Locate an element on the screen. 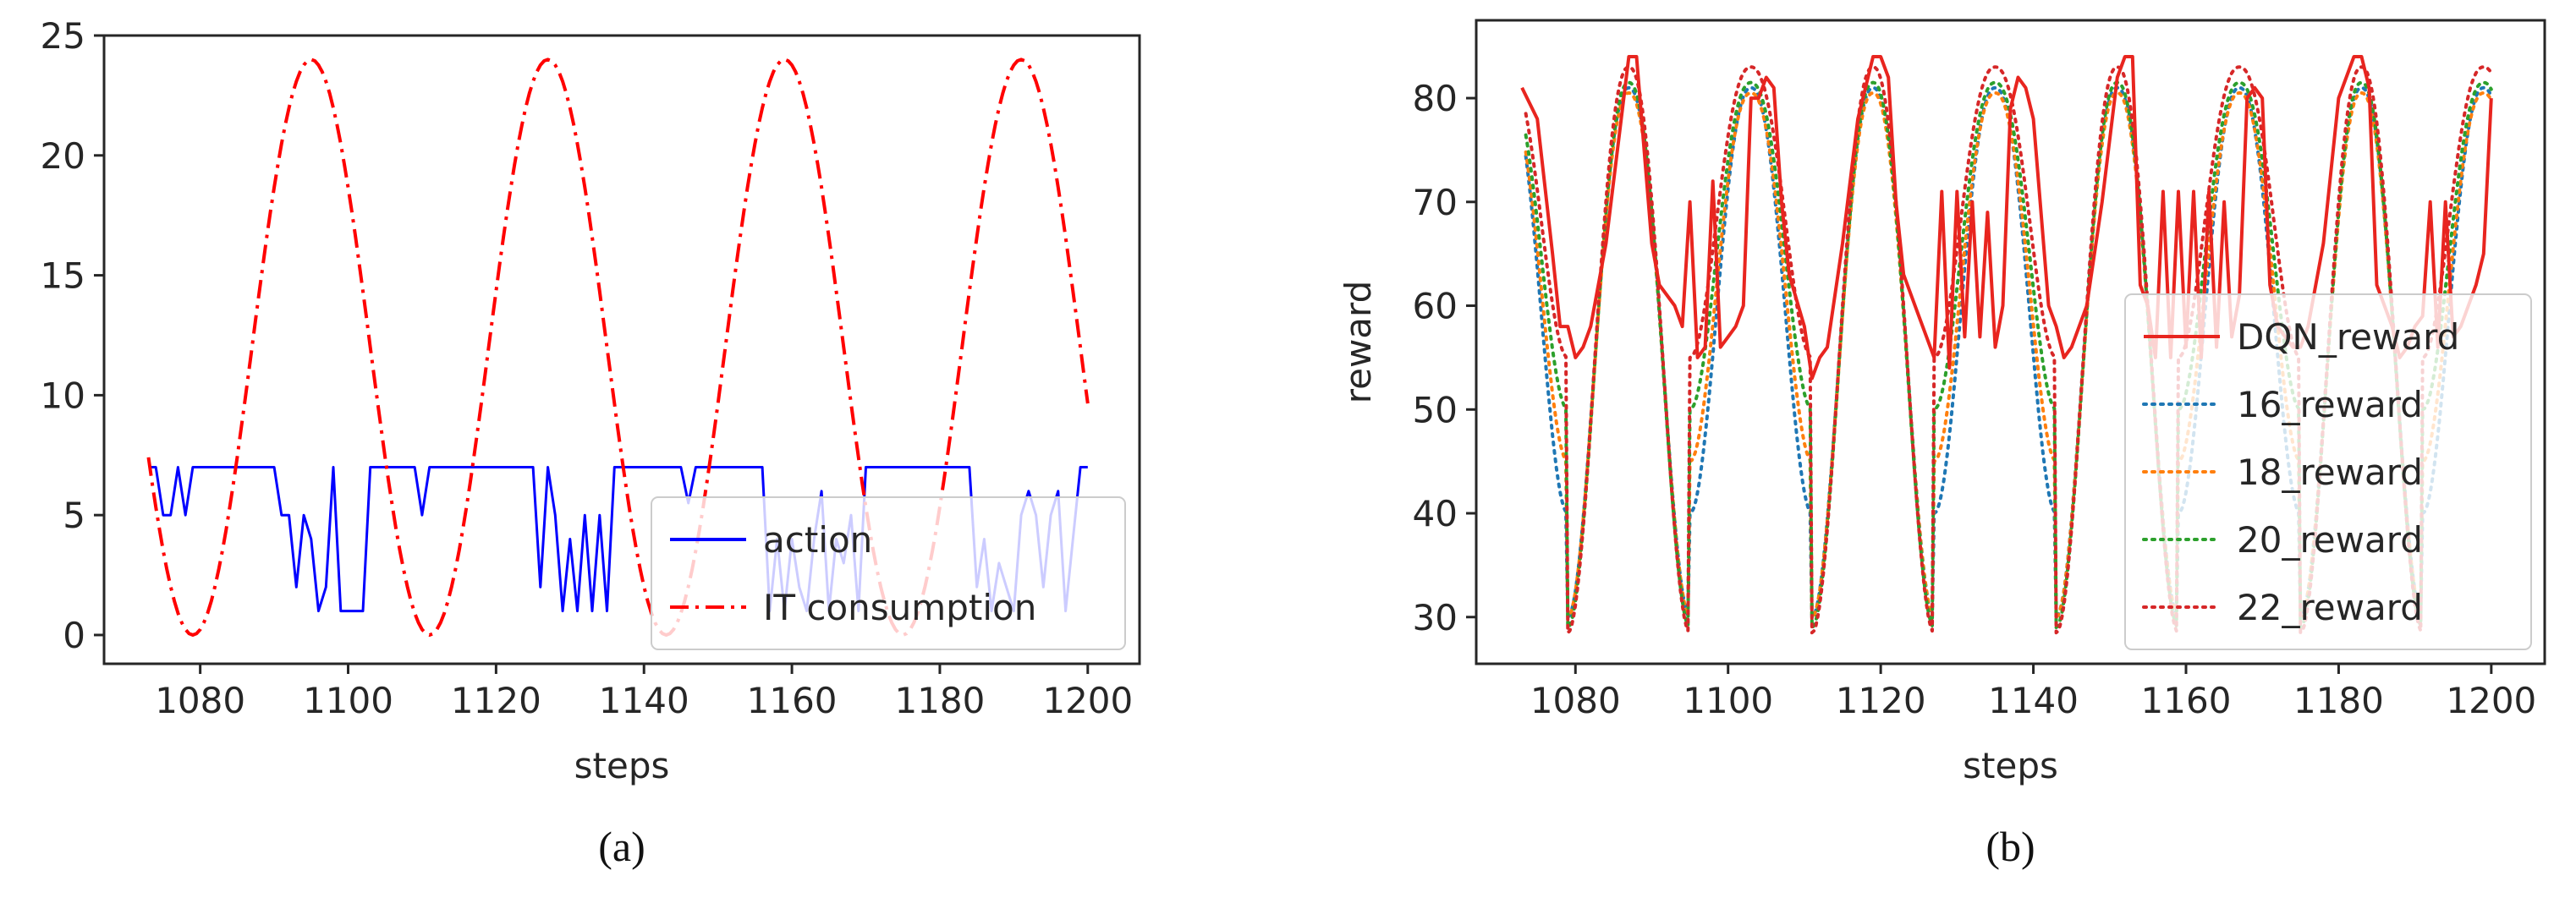 Image resolution: width=2576 pixels, height=898 pixels. y-tick-label: 60 is located at coordinates (1435, 307).